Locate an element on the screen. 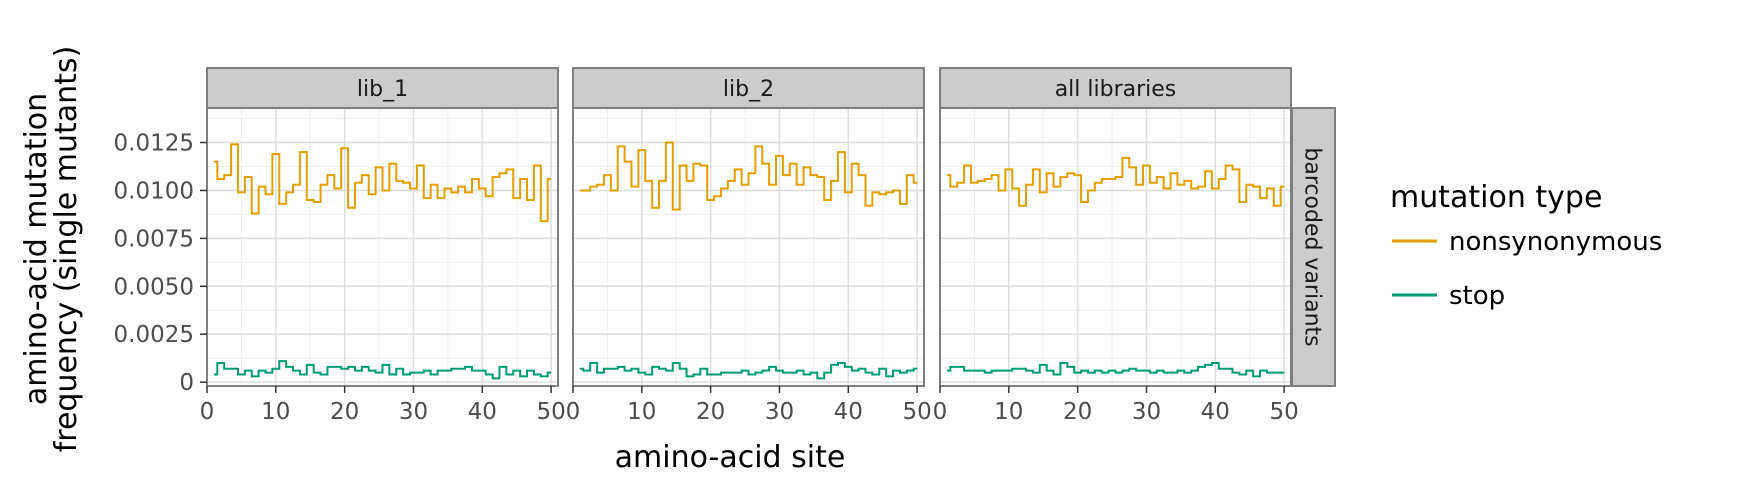  facet-strip-label: lib_1 is located at coordinates (382, 89).